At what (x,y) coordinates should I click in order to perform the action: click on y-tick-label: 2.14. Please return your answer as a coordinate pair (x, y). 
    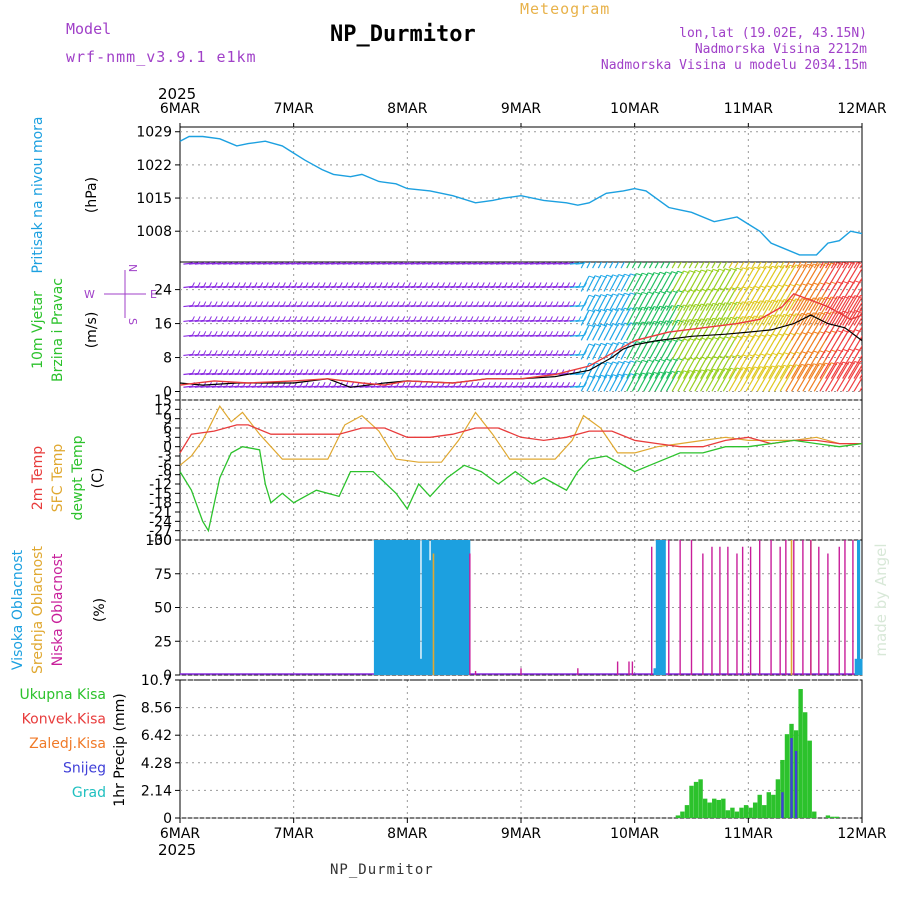
    Looking at the image, I should click on (156, 791).